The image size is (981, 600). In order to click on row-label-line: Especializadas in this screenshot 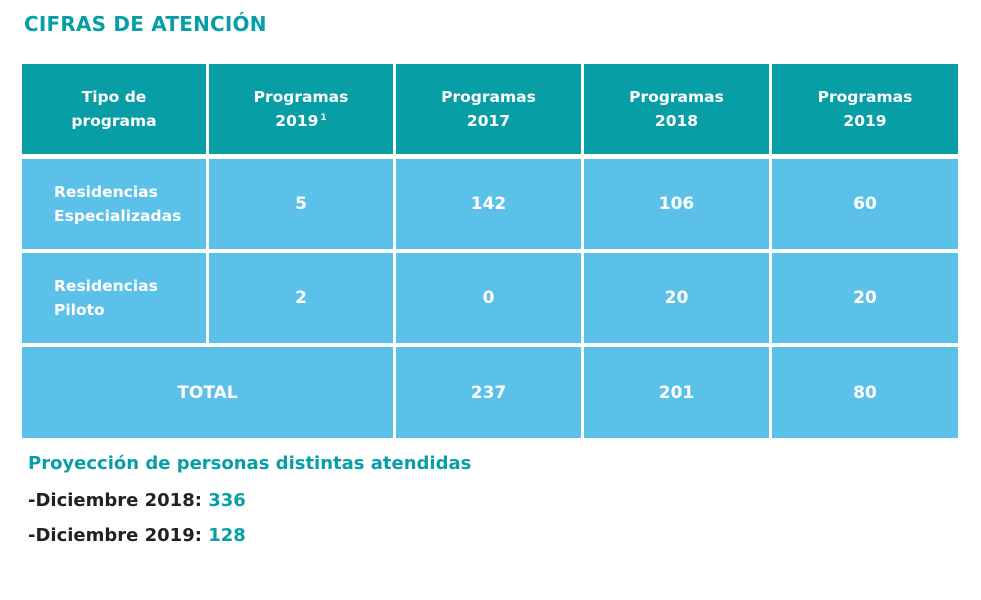, I will do `click(118, 216)`.